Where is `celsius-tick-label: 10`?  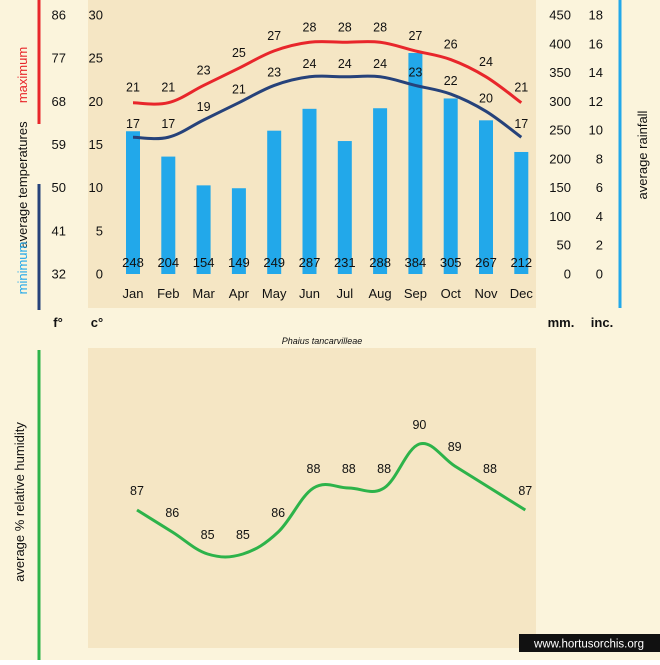
celsius-tick-label: 10 is located at coordinates (96, 187).